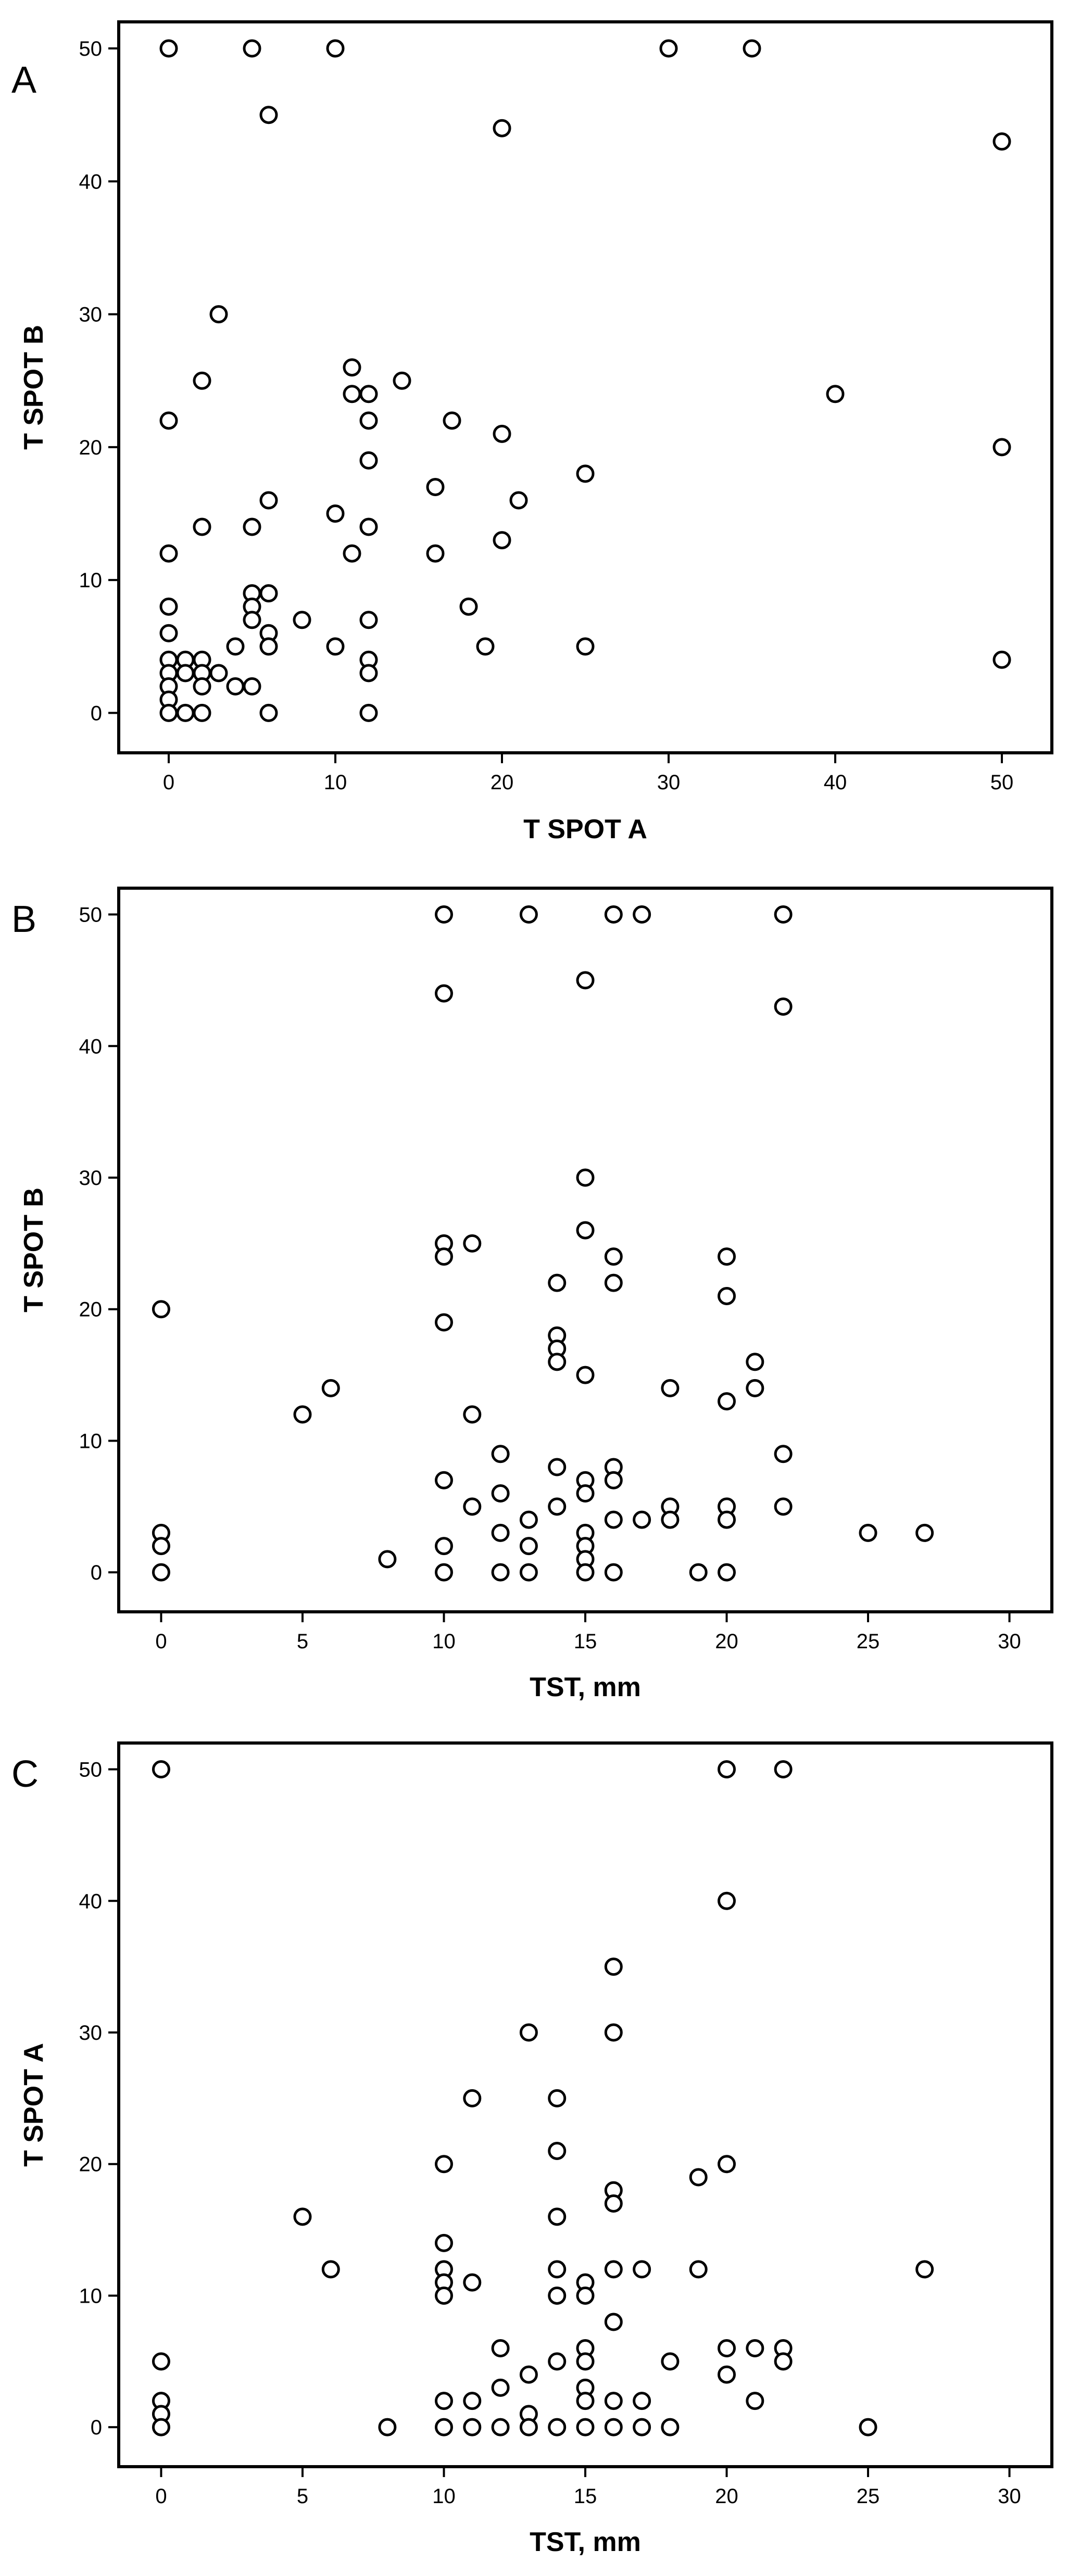 The height and width of the screenshot is (2576, 1068). What do you see at coordinates (585, 1687) in the screenshot?
I see `x-axis-title: TST, mm` at bounding box center [585, 1687].